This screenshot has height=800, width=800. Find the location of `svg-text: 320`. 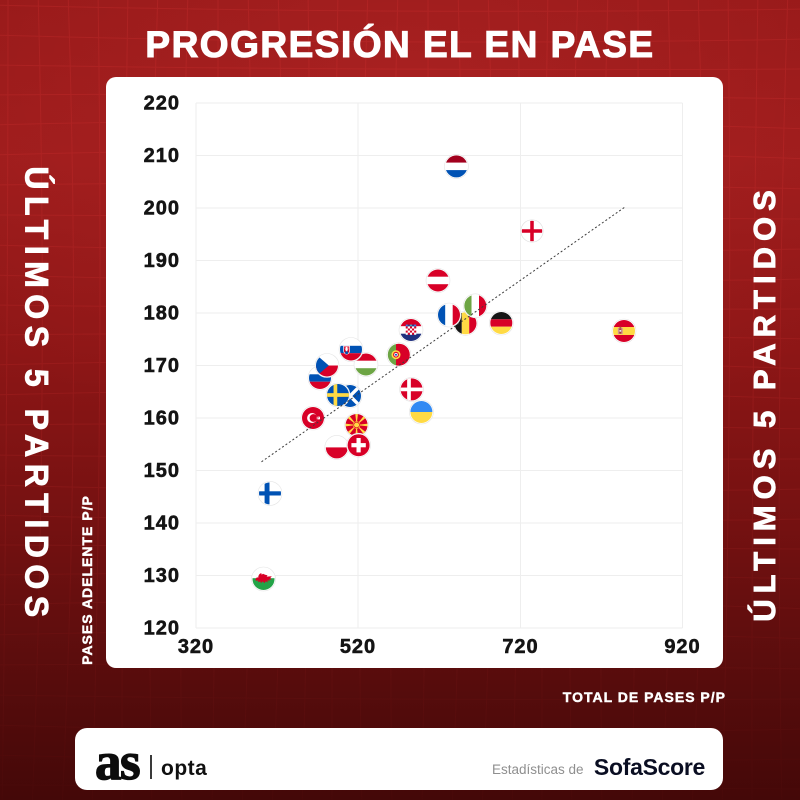

svg-text: 320 is located at coordinates (196, 647).